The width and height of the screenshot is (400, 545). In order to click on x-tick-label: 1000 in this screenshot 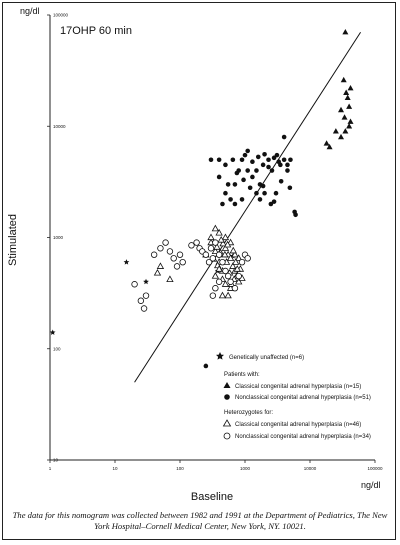, I will do `click(245, 468)`.